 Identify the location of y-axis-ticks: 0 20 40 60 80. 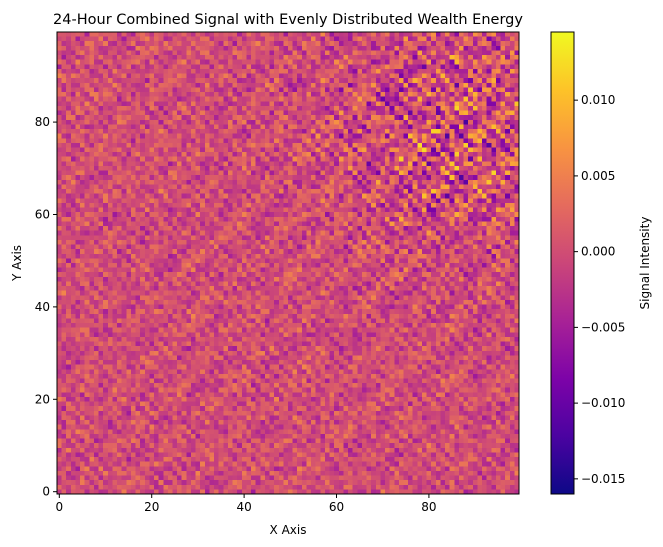
(46, 307).